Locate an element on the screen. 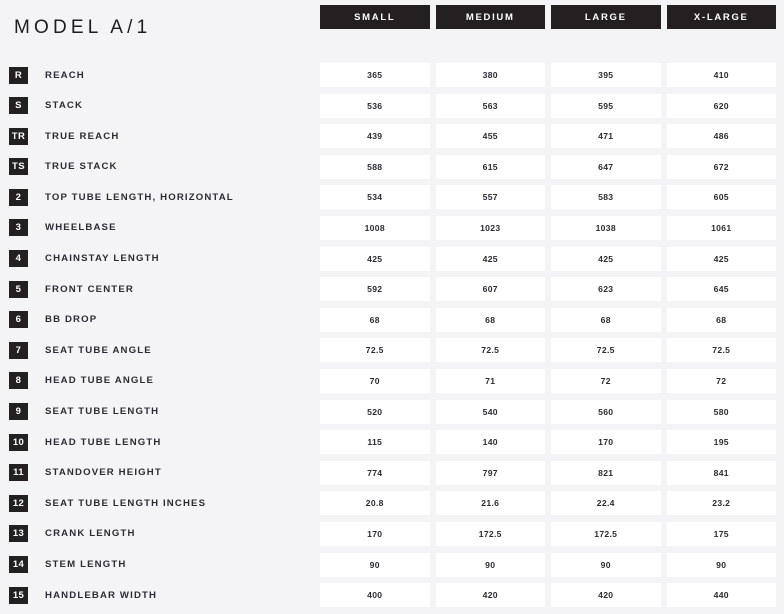 The image size is (784, 614). table-row: 4 CHAINSTAY LENGTH 425 425 425 425 is located at coordinates (392, 258).